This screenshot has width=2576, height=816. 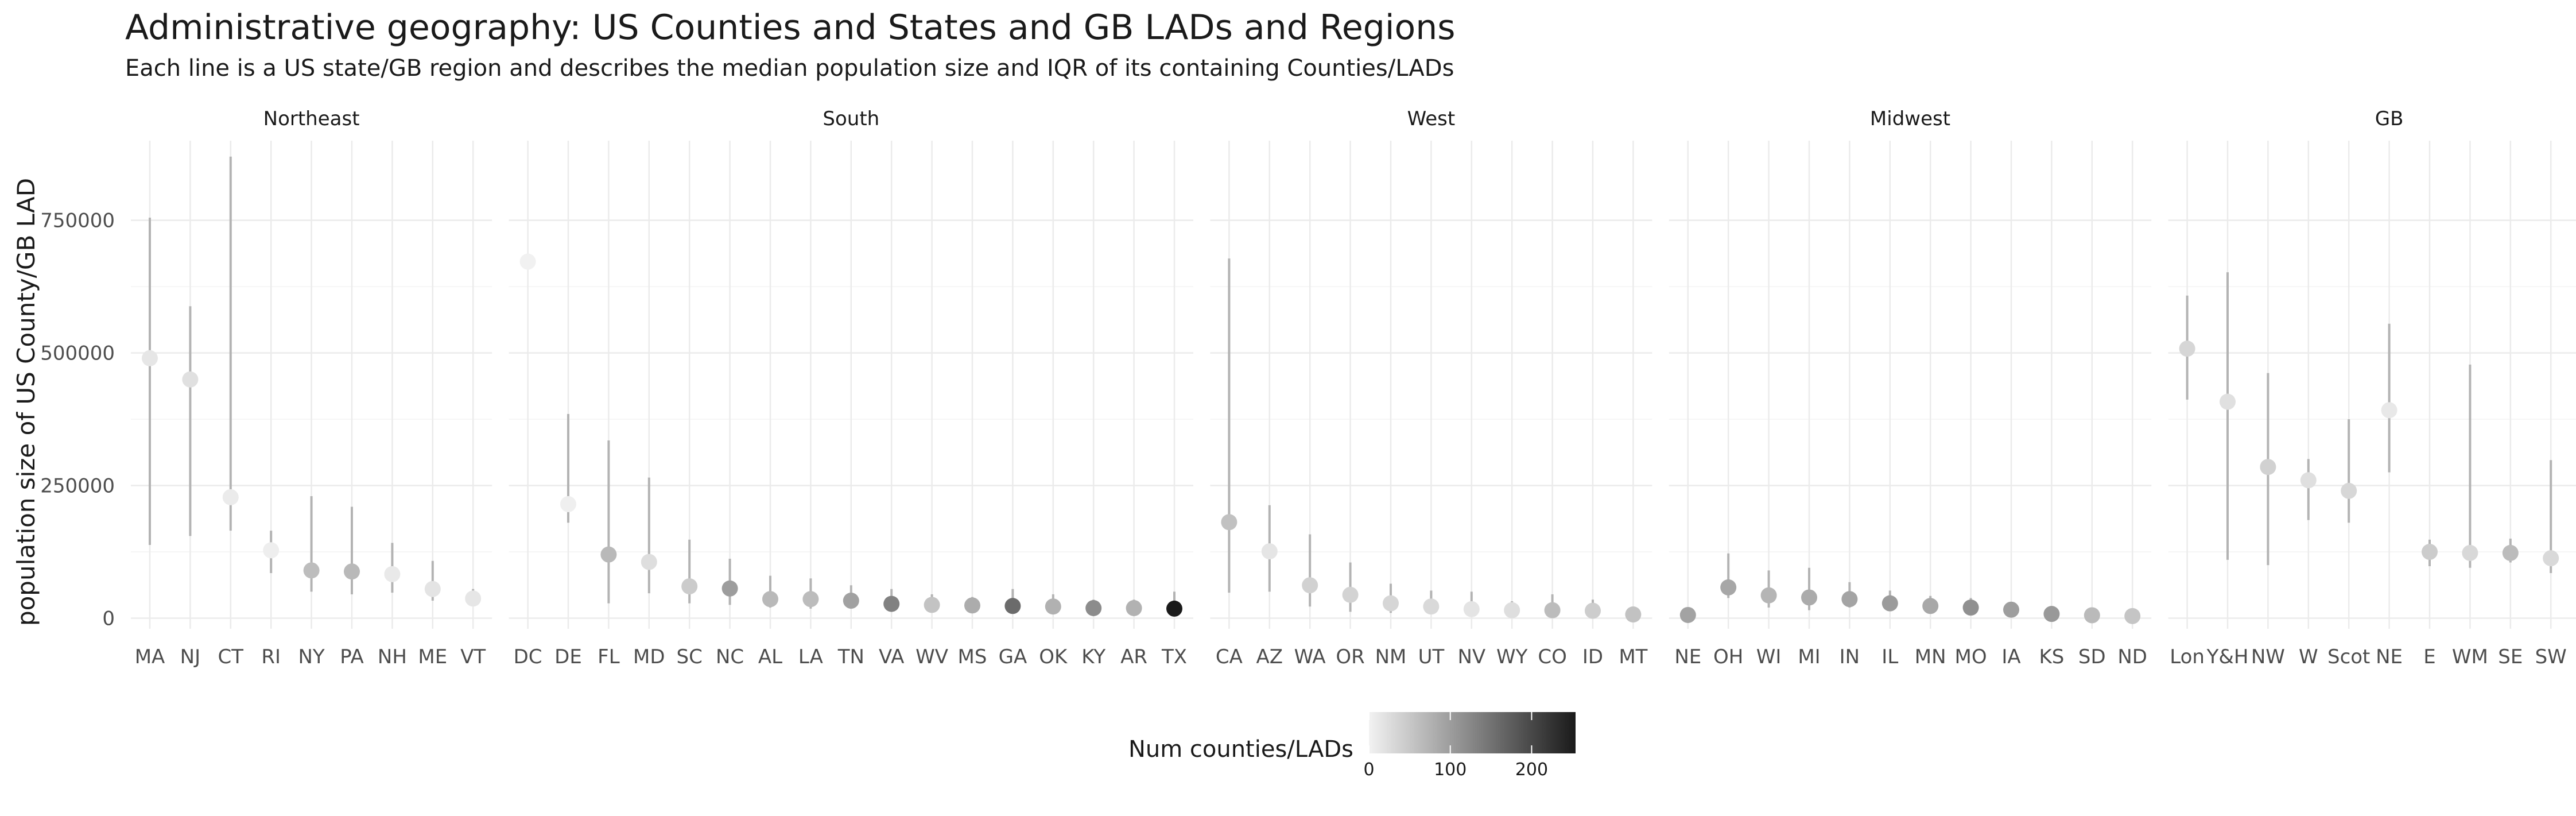 What do you see at coordinates (1174, 609) in the screenshot?
I see `median-point-TX` at bounding box center [1174, 609].